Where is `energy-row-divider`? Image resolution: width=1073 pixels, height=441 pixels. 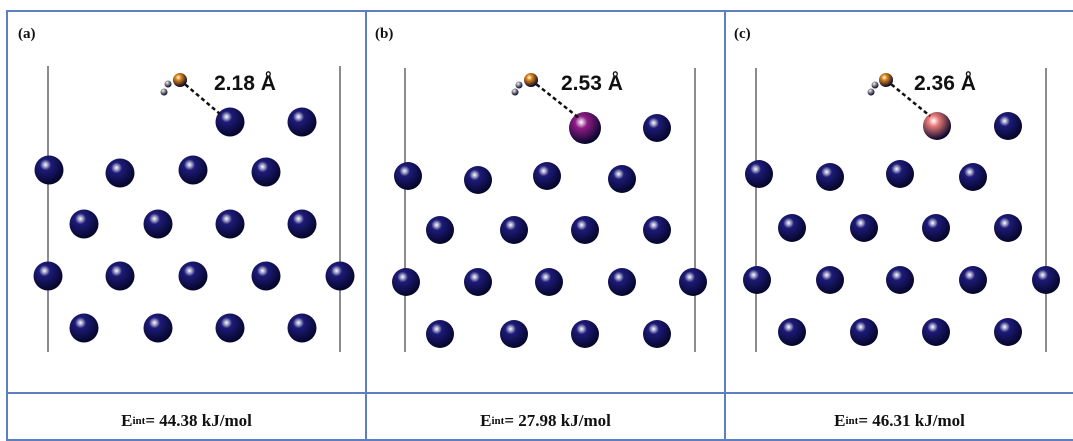 energy-row-divider is located at coordinates (539, 393).